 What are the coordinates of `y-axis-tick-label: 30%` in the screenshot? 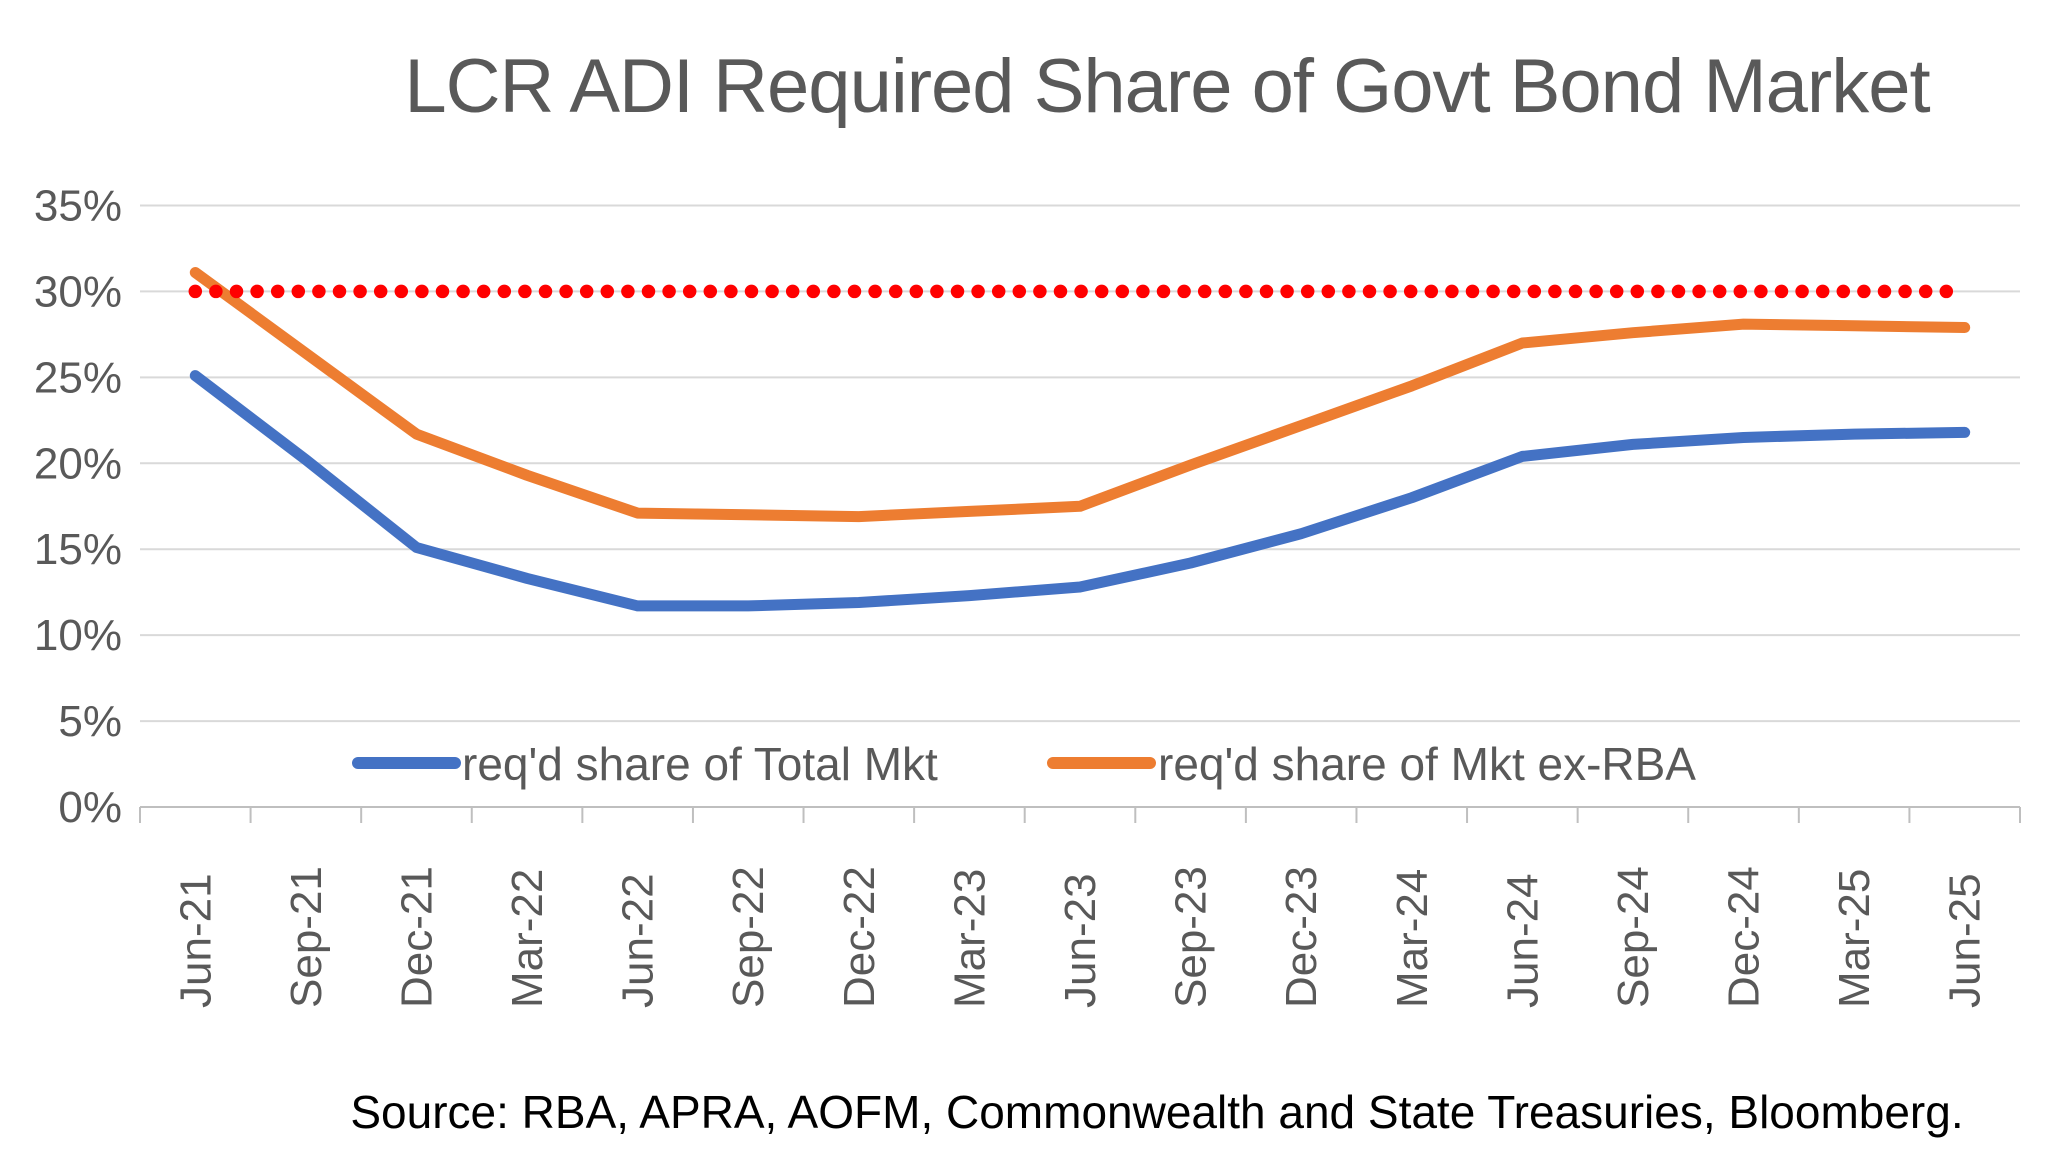 It's located at (78, 291).